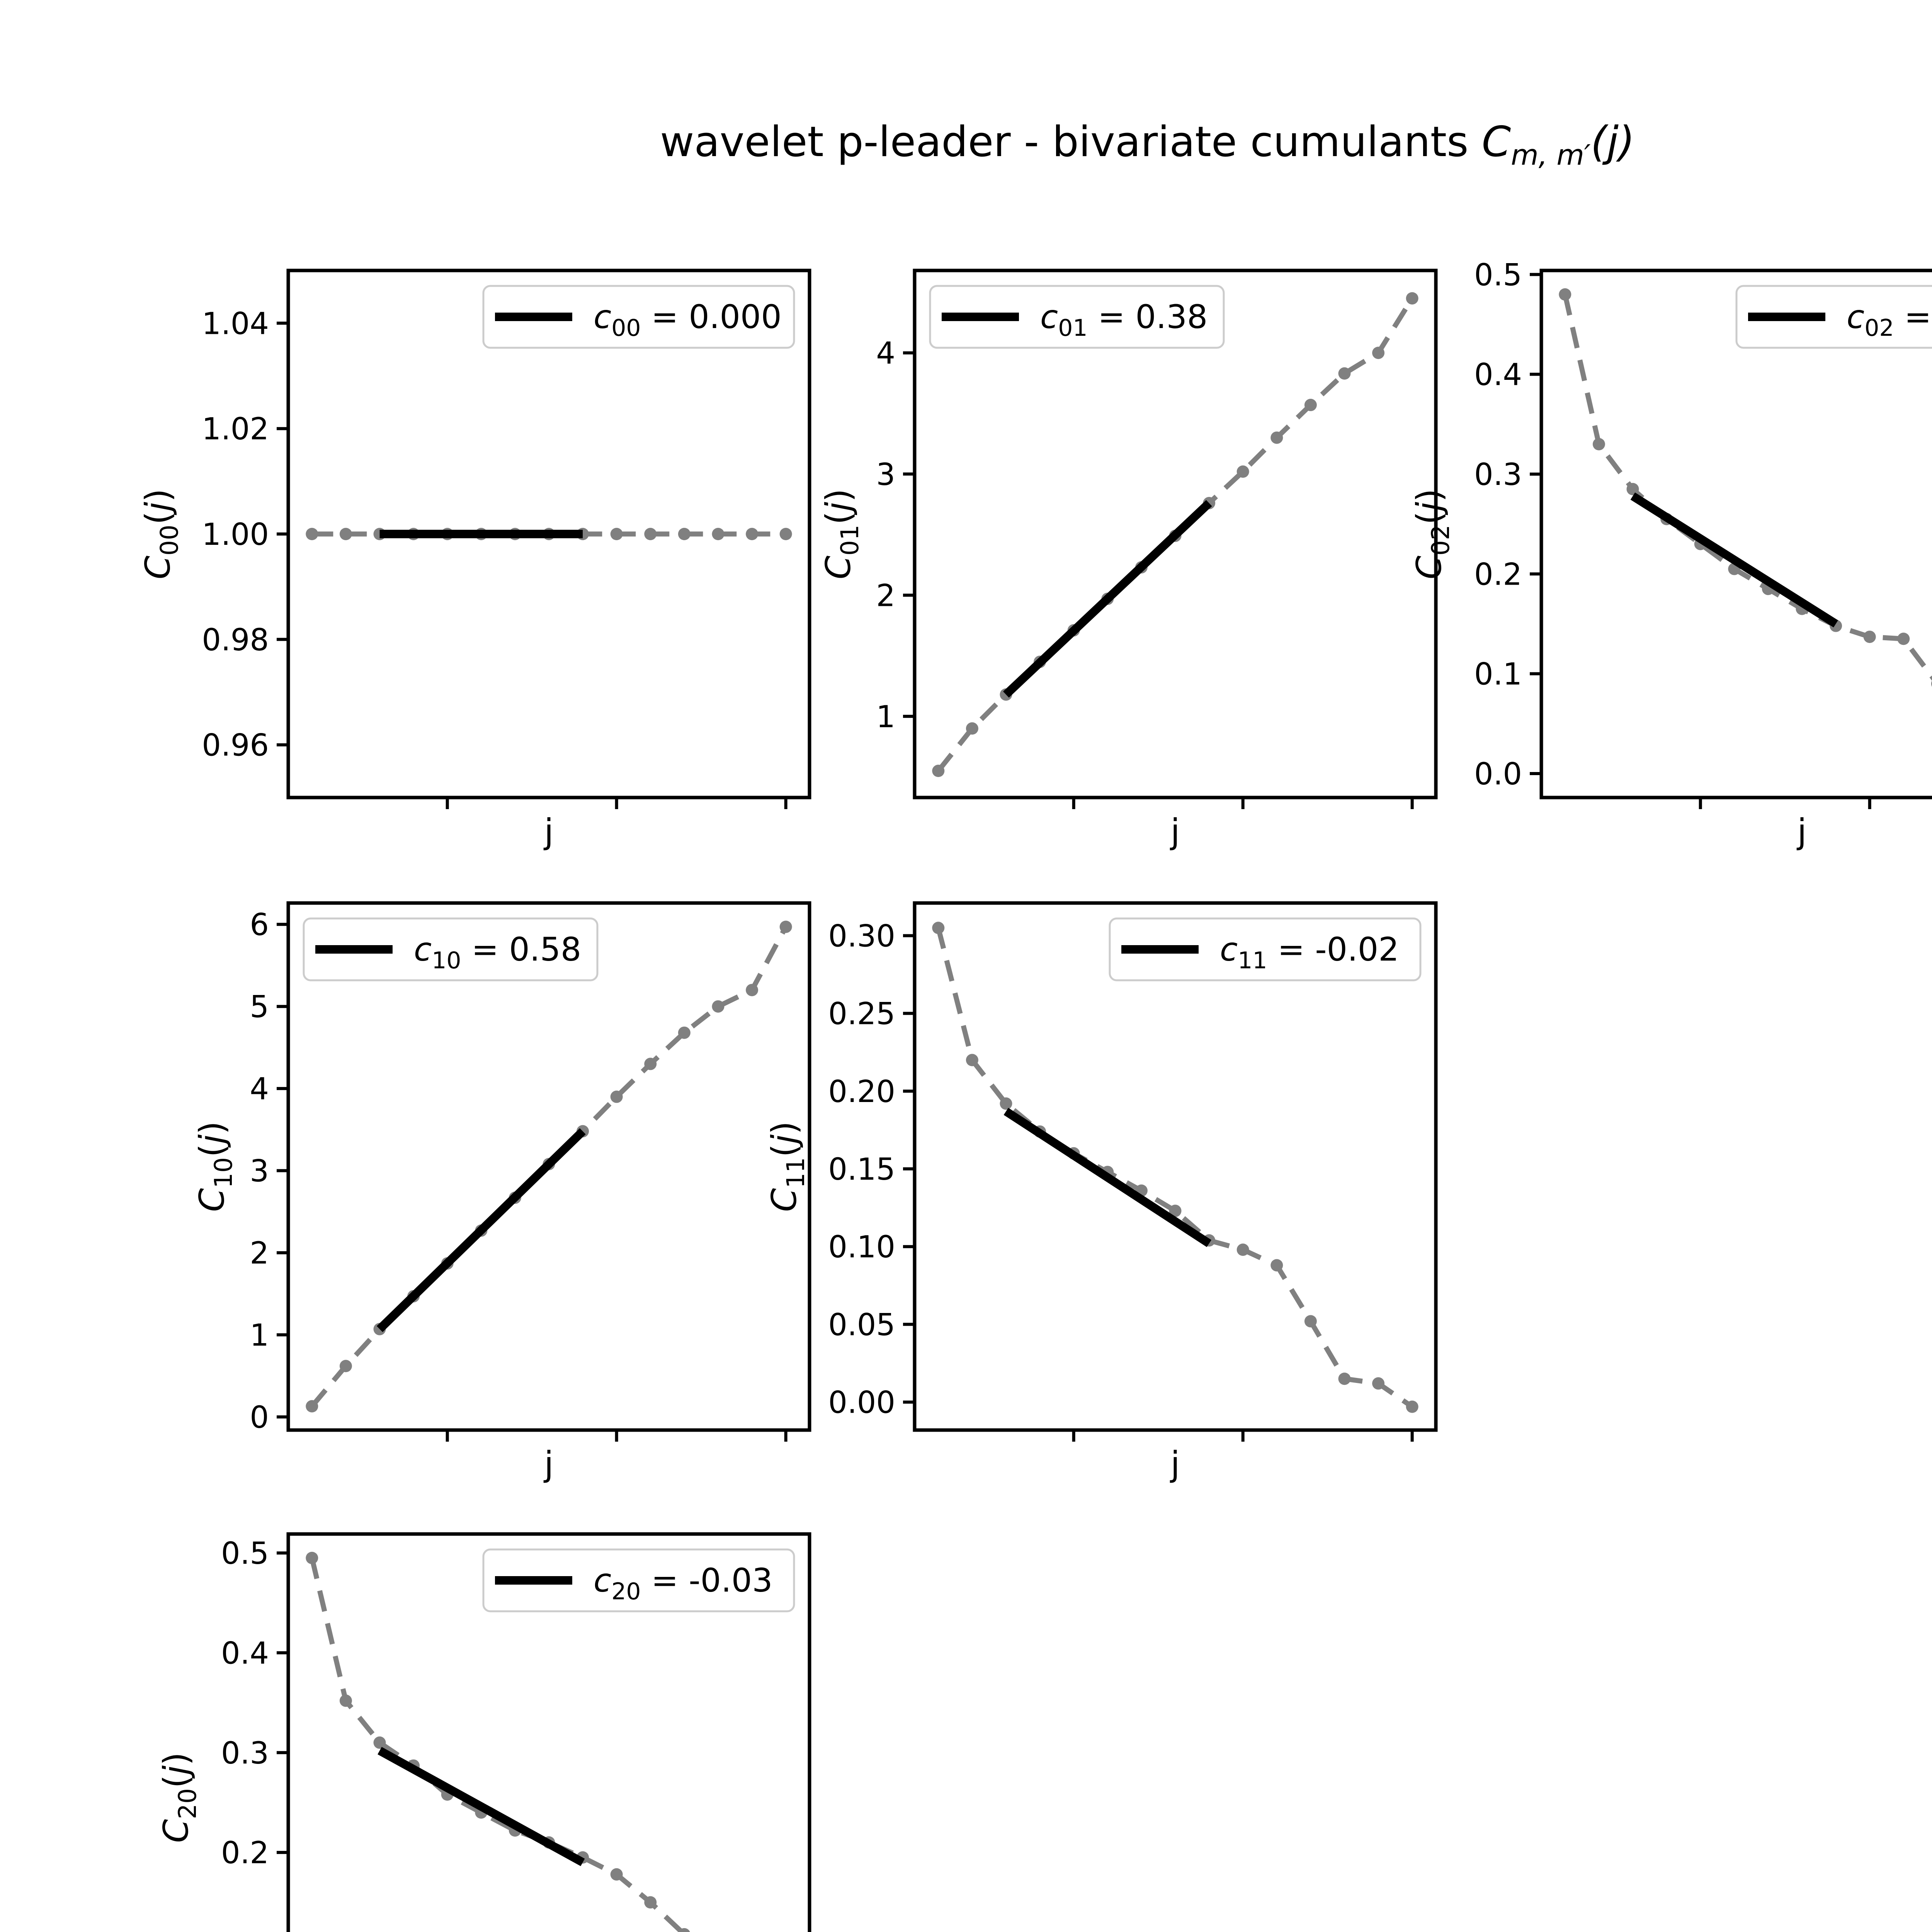  Describe the element at coordinates (841, 535) in the screenshot. I see `y-axis-label: C01(j)` at that location.